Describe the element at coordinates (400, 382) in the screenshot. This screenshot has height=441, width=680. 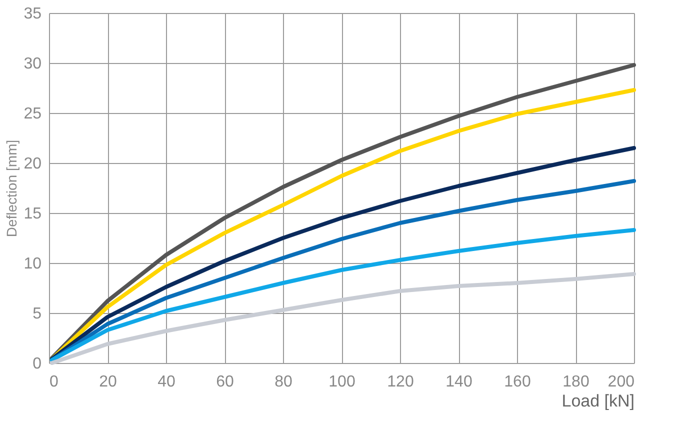
I see `x-tick-label: 120` at that location.